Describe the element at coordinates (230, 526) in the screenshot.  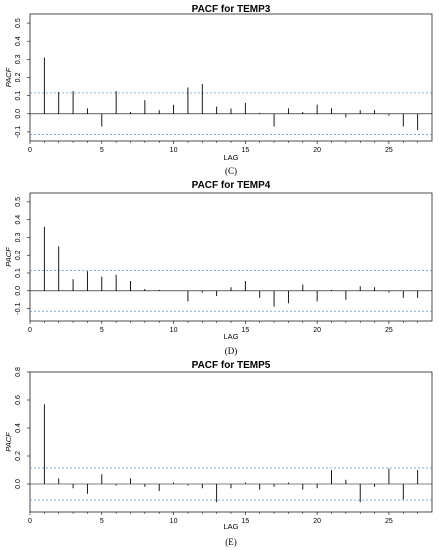
I see `x-axis-label-3: LAG` at that location.